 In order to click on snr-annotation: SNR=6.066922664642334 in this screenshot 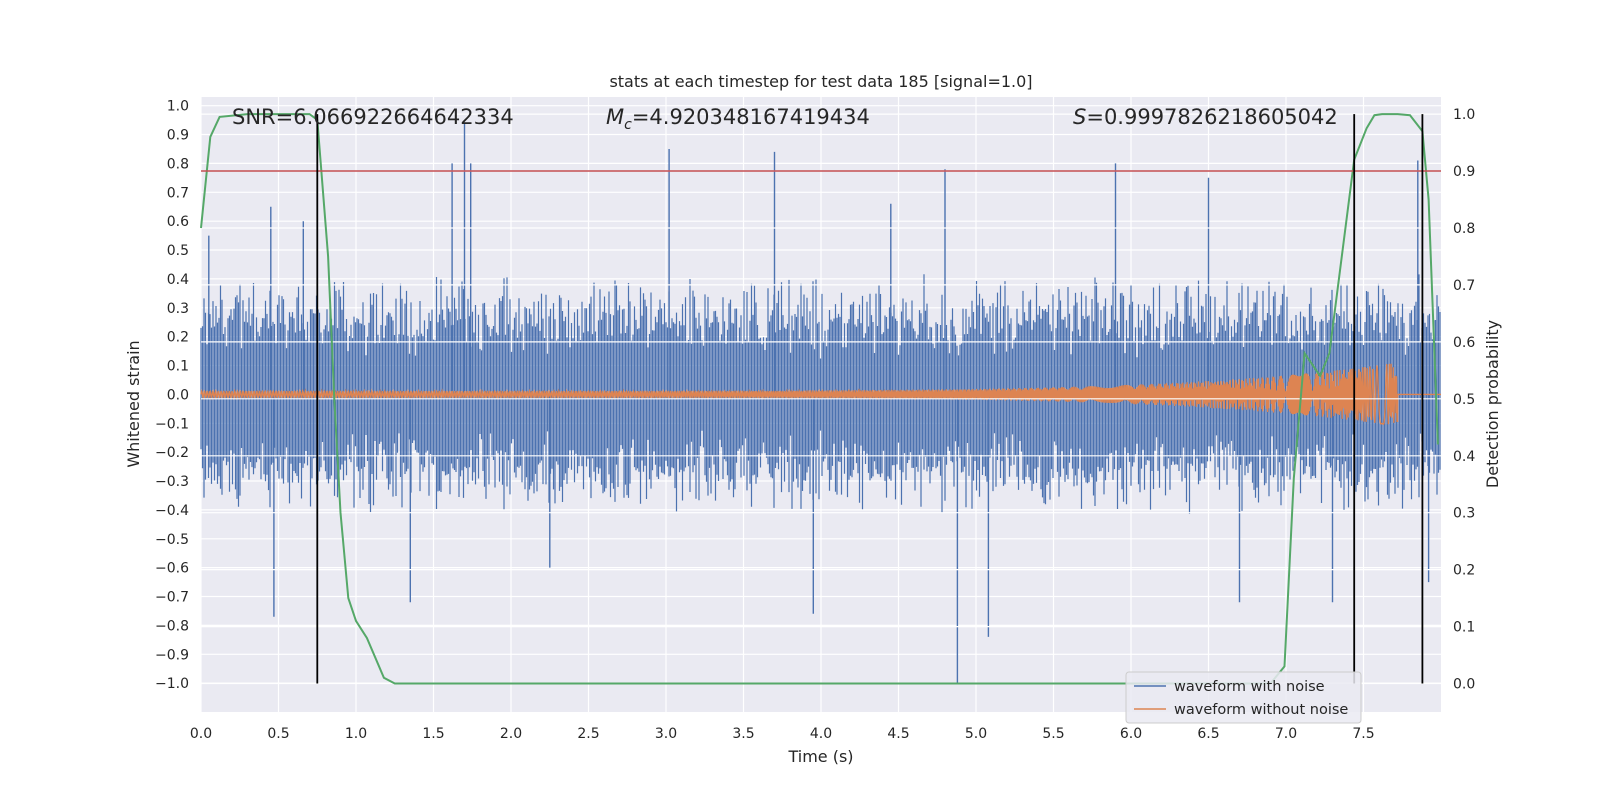, I will do `click(373, 117)`.